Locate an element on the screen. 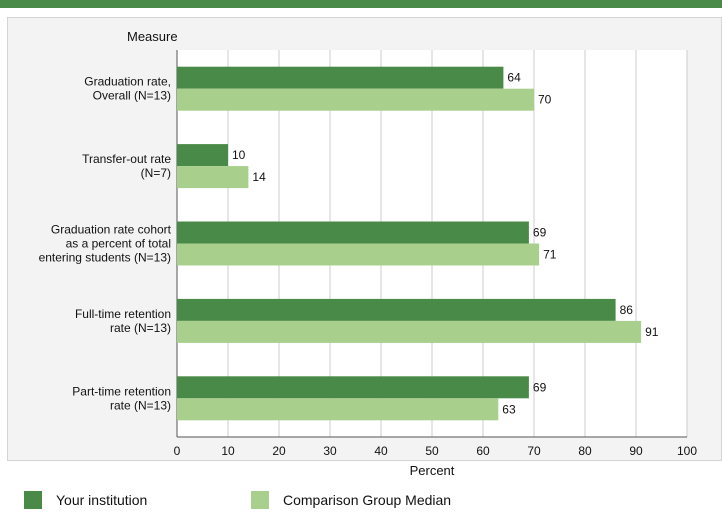 This screenshot has width=722, height=512. category-label-1-1: (N=7) is located at coordinates (156, 173).